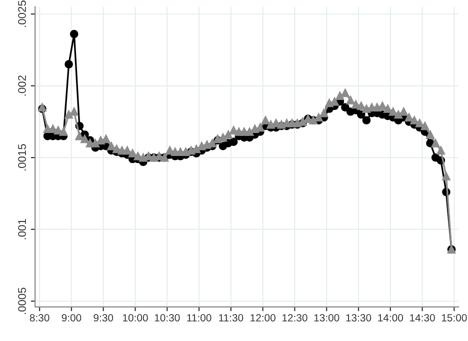  I want to click on y-tick-label: .0025, so click(22, 13).